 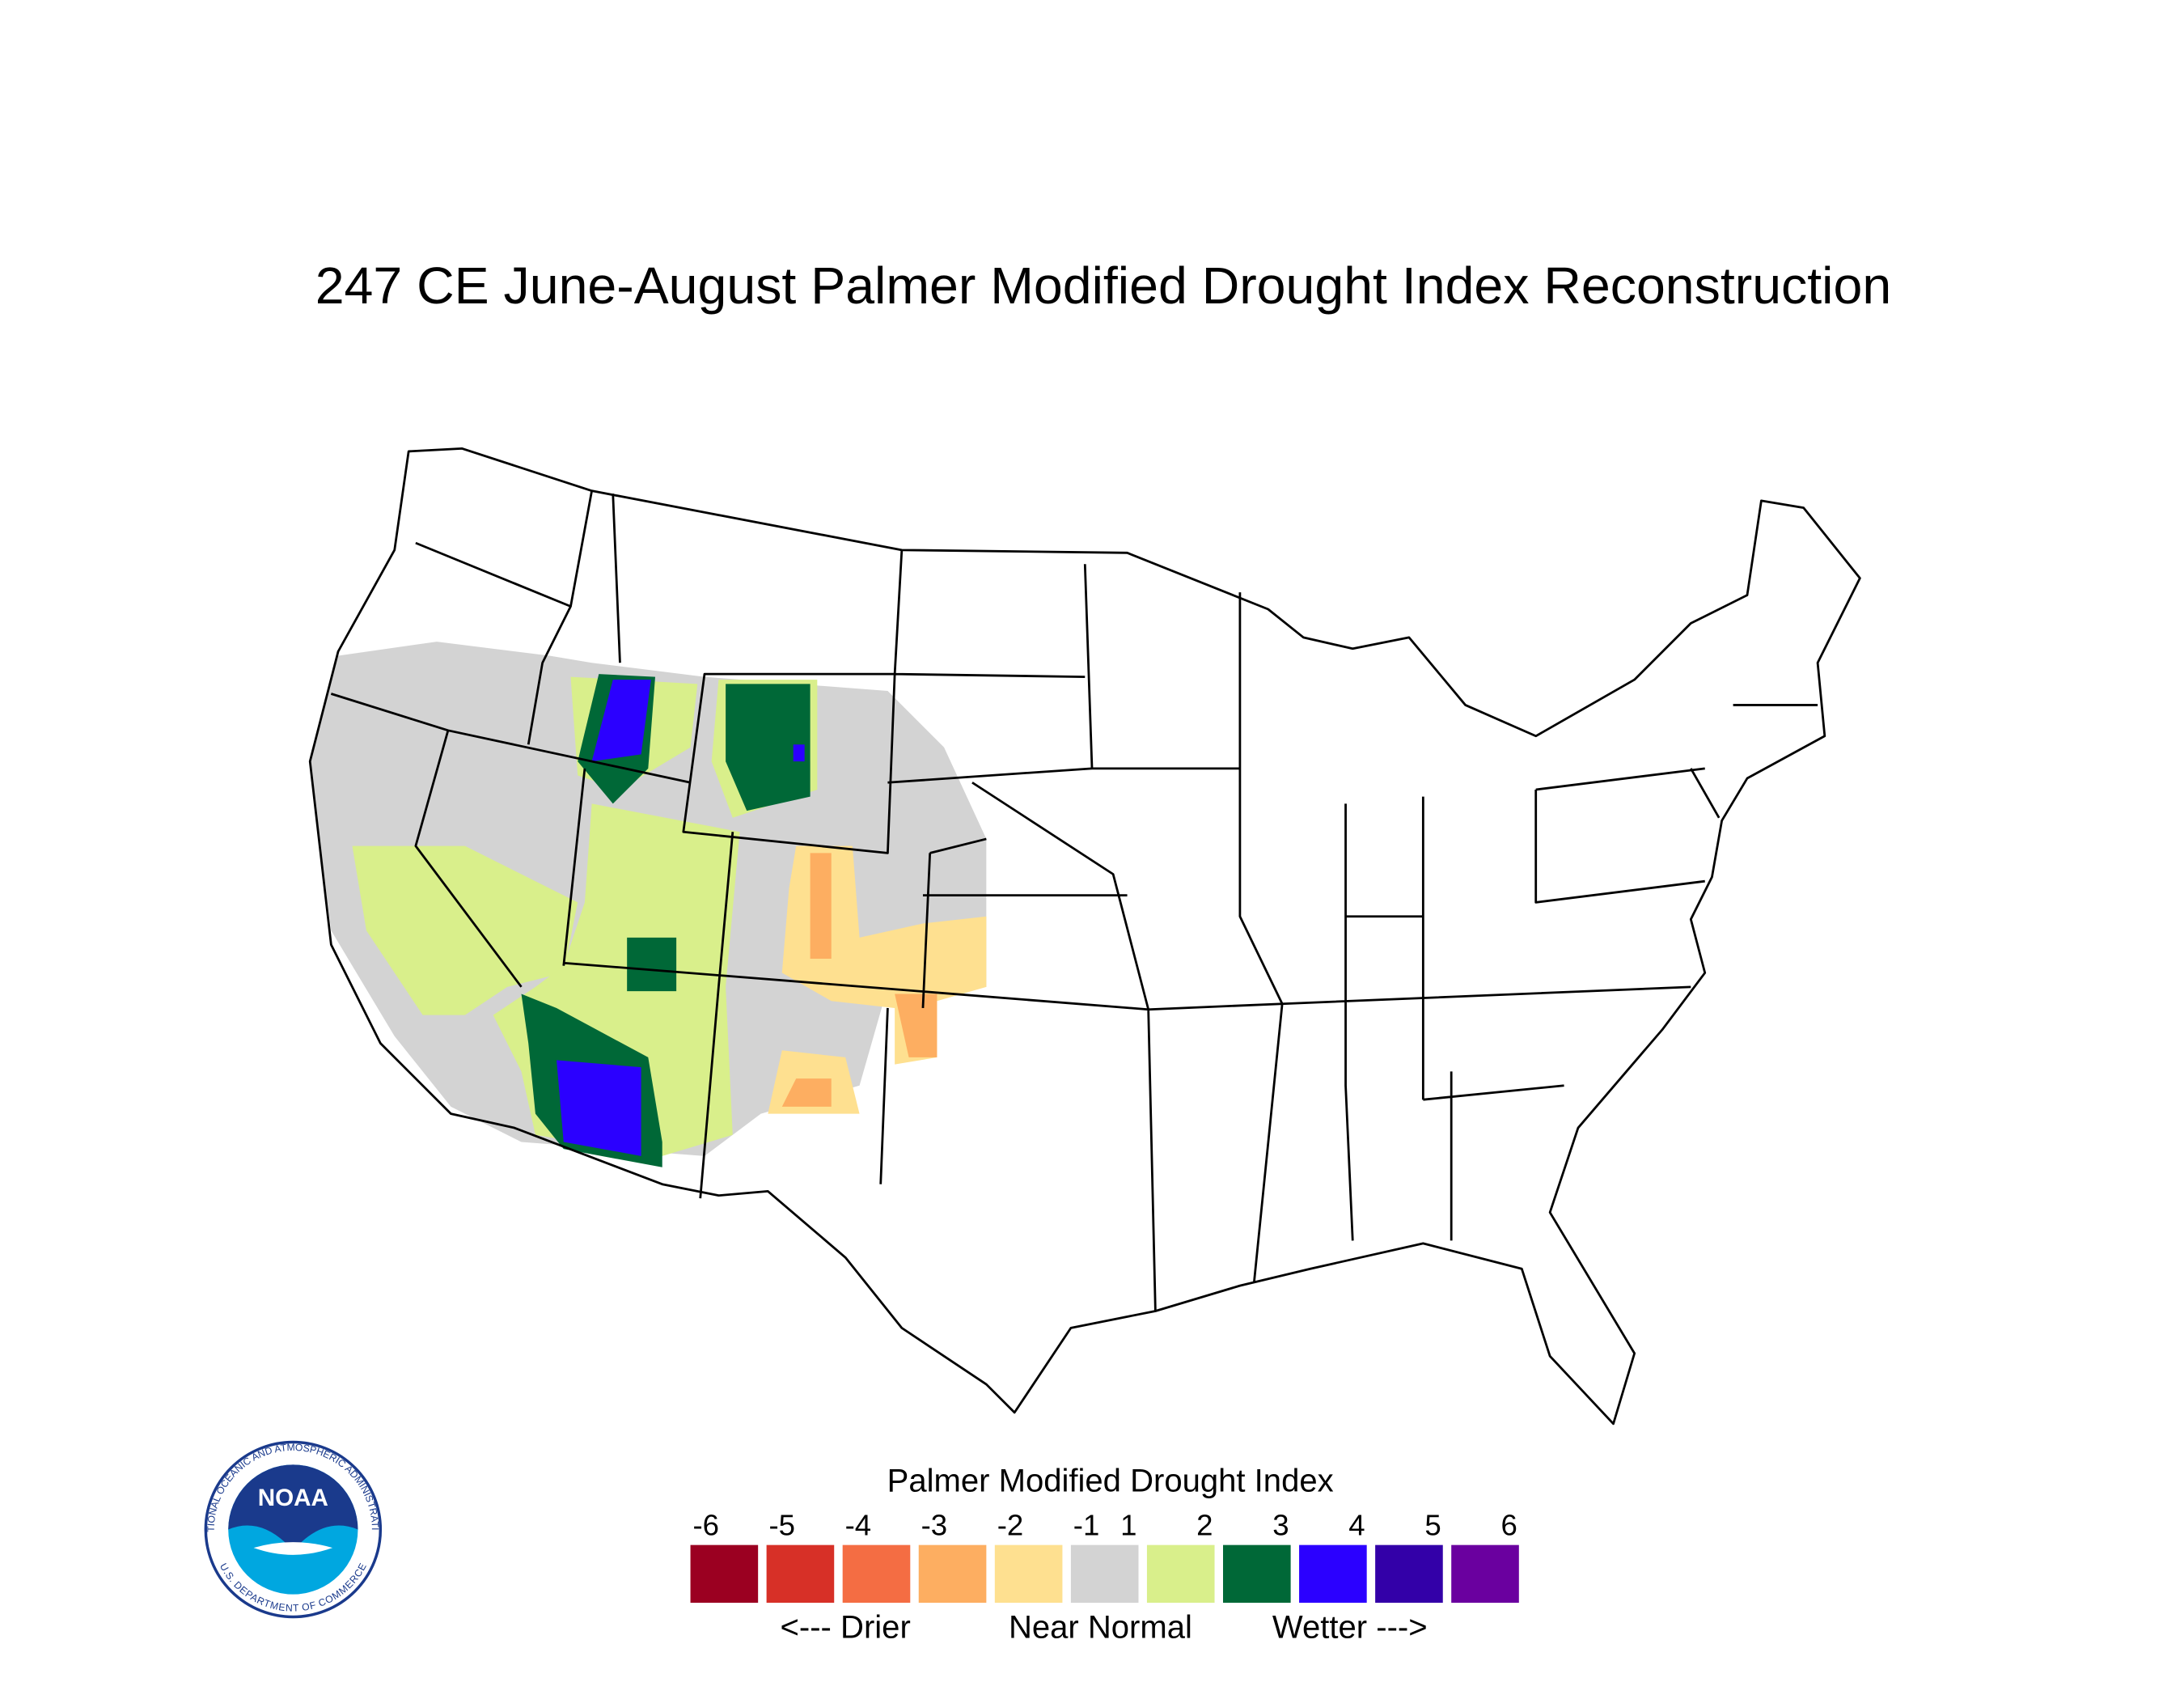 I want to click on legend-tick: -4, so click(x=858, y=1524).